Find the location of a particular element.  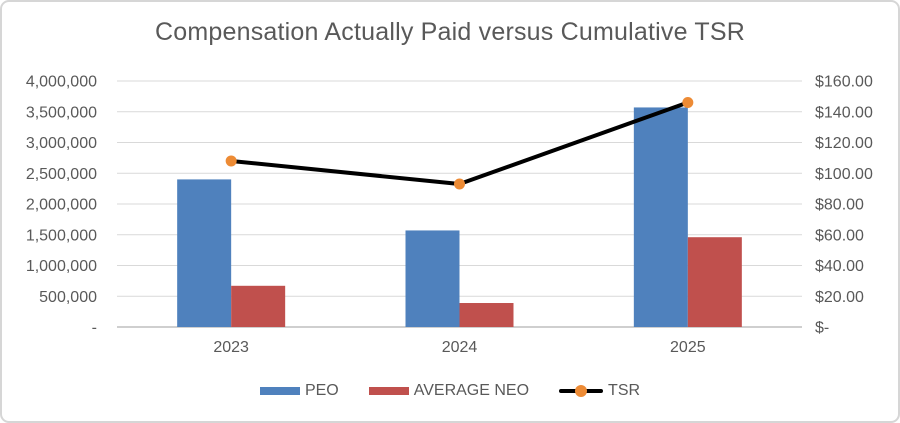

left-axis-tick: 3,000,000 is located at coordinates (61, 143).